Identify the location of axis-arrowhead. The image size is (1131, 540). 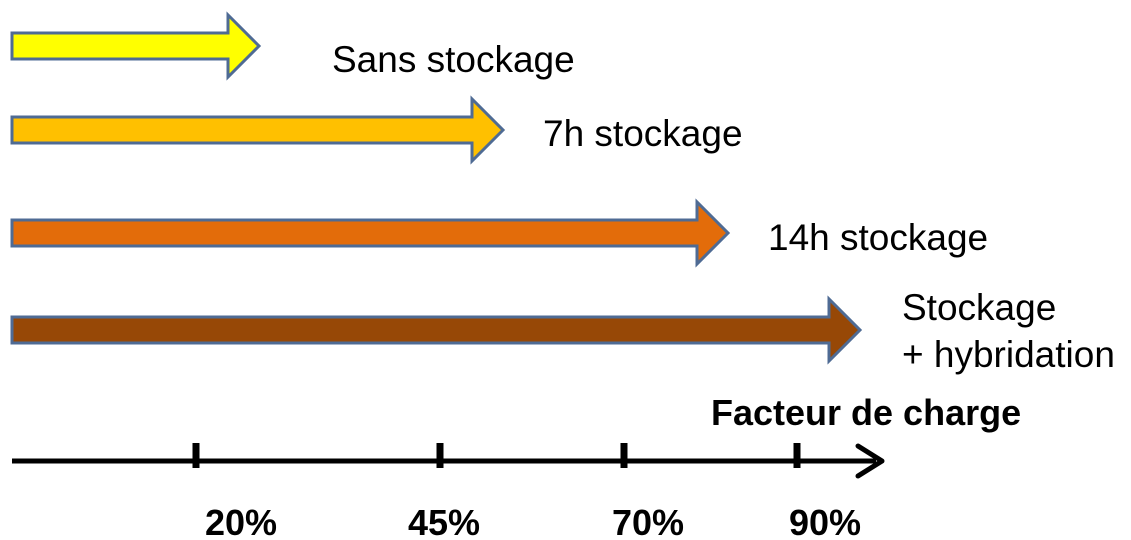
(870, 461).